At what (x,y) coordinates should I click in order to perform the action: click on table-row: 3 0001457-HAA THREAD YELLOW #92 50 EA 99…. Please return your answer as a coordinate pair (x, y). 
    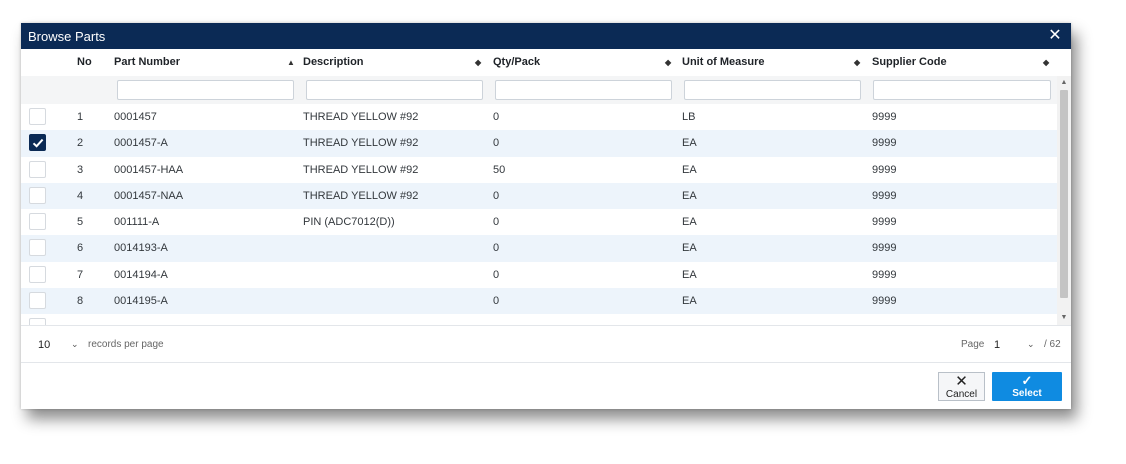
    Looking at the image, I should click on (539, 170).